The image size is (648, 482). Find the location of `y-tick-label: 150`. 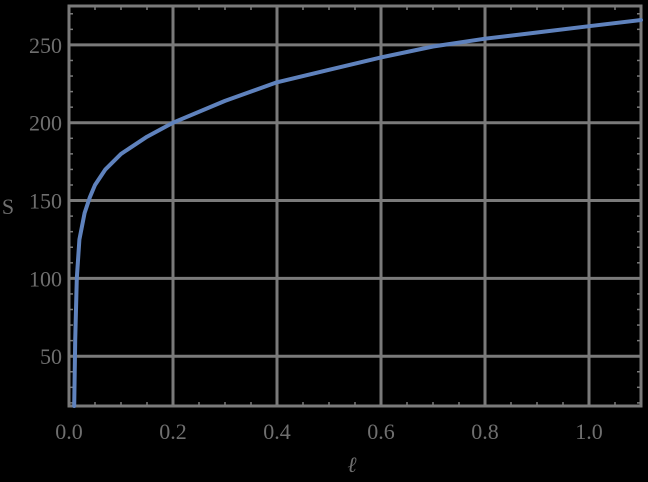

y-tick-label: 150 is located at coordinates (45, 201).